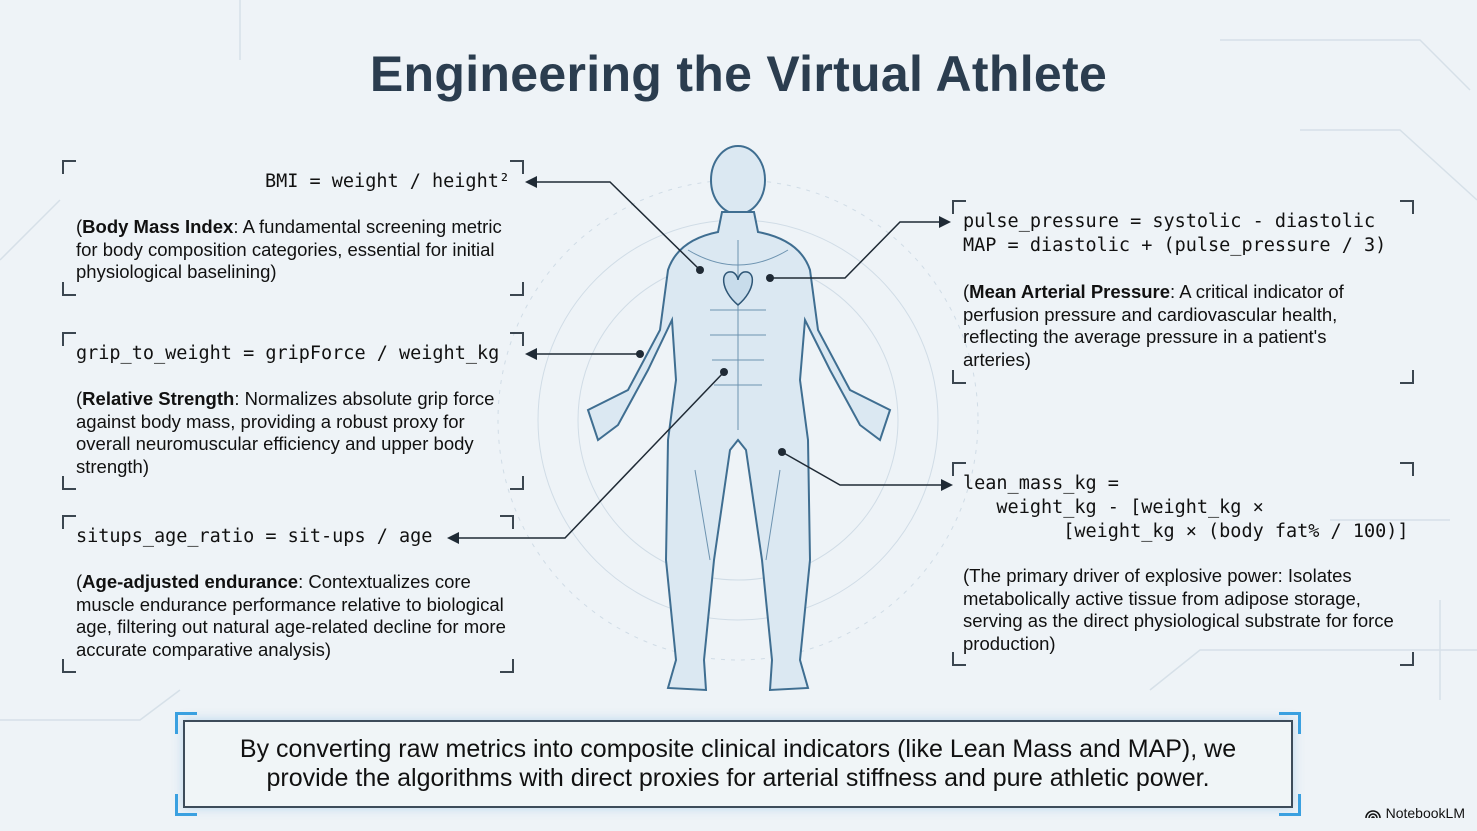 This screenshot has width=1477, height=831. I want to click on grip-formula: grip_to_weight = gripForce / weight_kg, so click(288, 353).